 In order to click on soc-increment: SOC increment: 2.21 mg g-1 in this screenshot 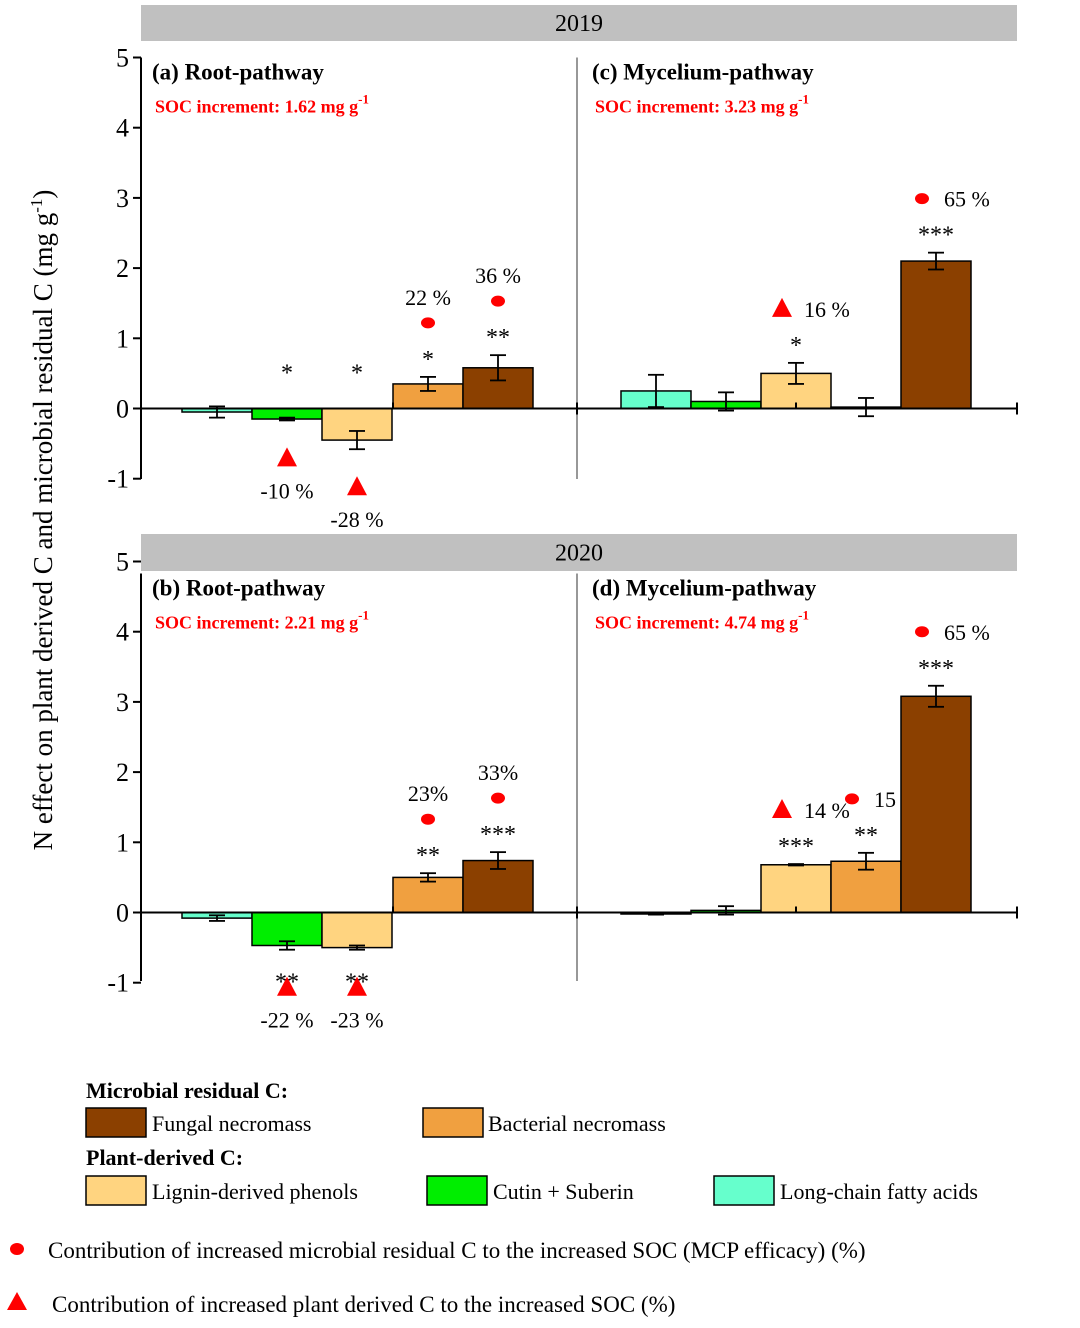, I will do `click(262, 620)`.